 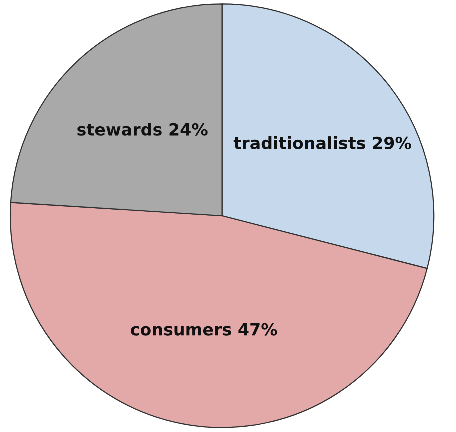 What do you see at coordinates (143, 129) in the screenshot?
I see `slice-label: stewards 24%` at bounding box center [143, 129].